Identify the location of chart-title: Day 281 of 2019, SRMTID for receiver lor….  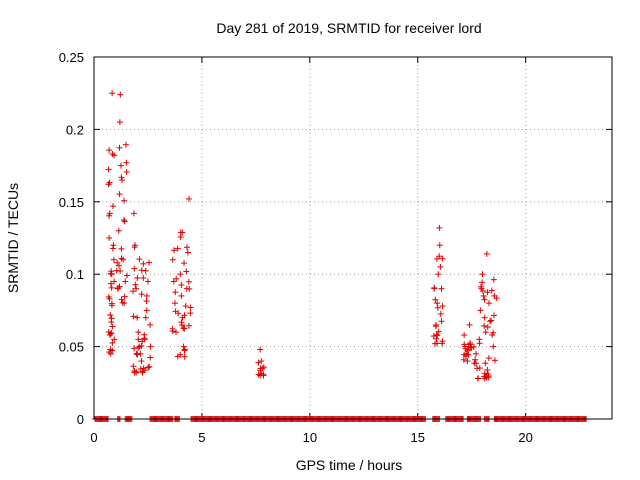
(348, 28).